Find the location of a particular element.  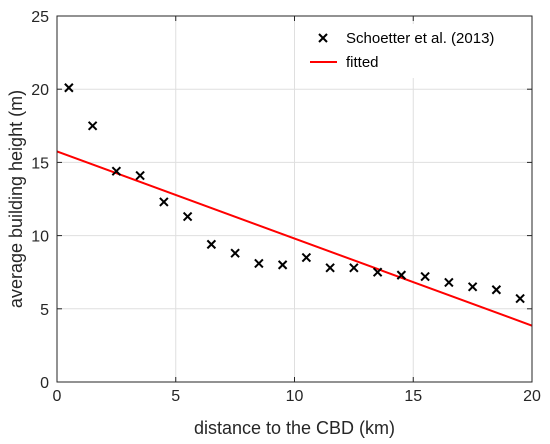

x-tick-label: 10 is located at coordinates (295, 396).